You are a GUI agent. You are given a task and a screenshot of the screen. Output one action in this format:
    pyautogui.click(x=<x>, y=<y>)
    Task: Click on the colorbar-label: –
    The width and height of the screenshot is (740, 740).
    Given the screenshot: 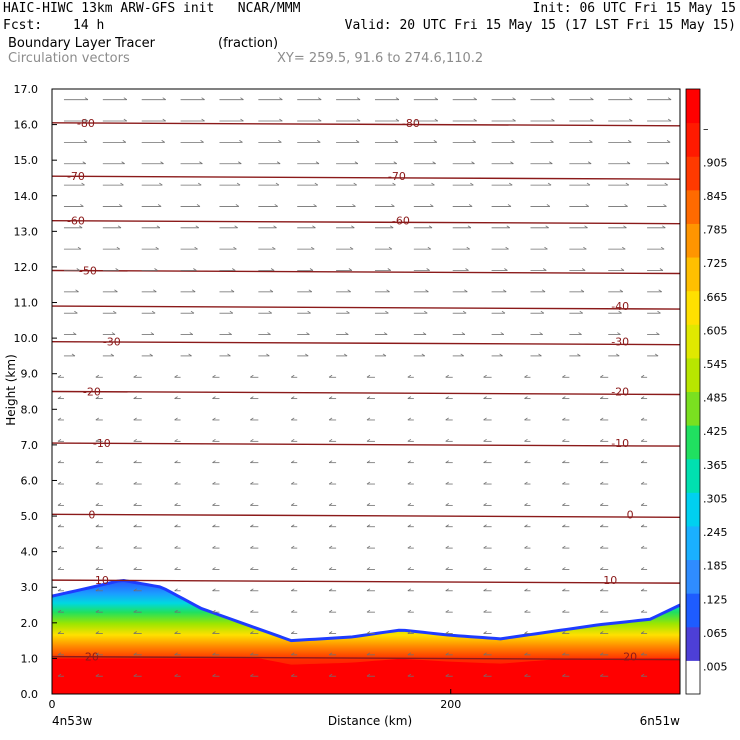 What is the action you would take?
    pyautogui.click(x=706, y=129)
    